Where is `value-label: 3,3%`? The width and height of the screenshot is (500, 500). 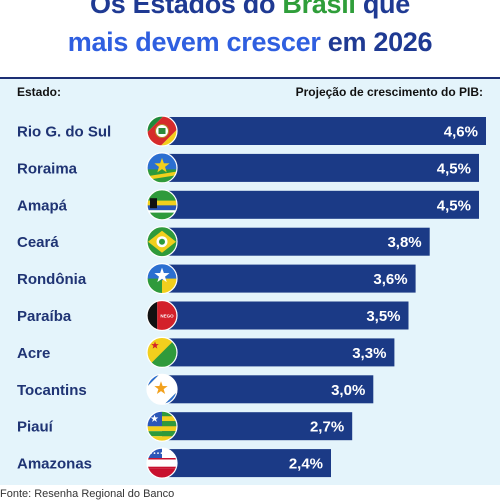
value-label: 3,3% is located at coordinates (369, 353).